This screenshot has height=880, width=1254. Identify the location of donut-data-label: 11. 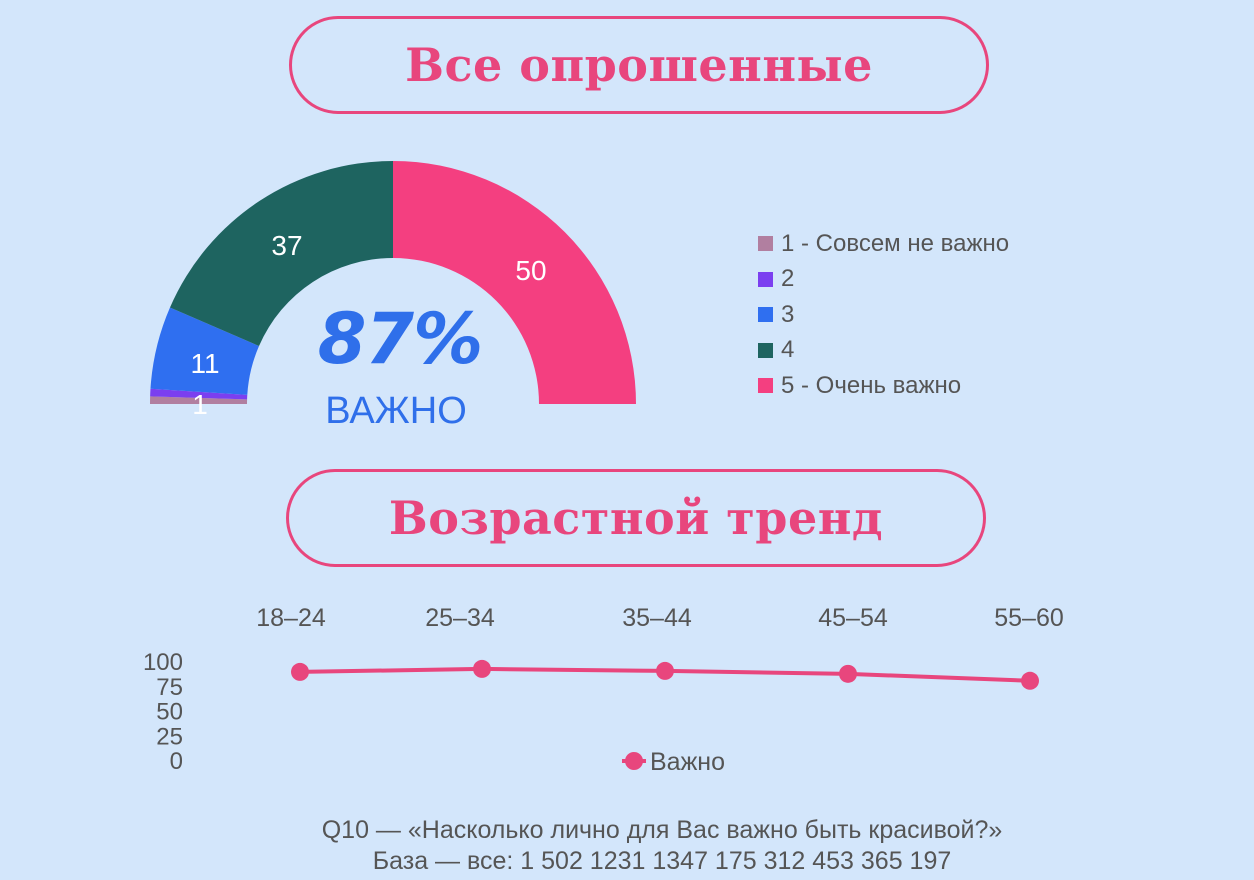
(204, 363).